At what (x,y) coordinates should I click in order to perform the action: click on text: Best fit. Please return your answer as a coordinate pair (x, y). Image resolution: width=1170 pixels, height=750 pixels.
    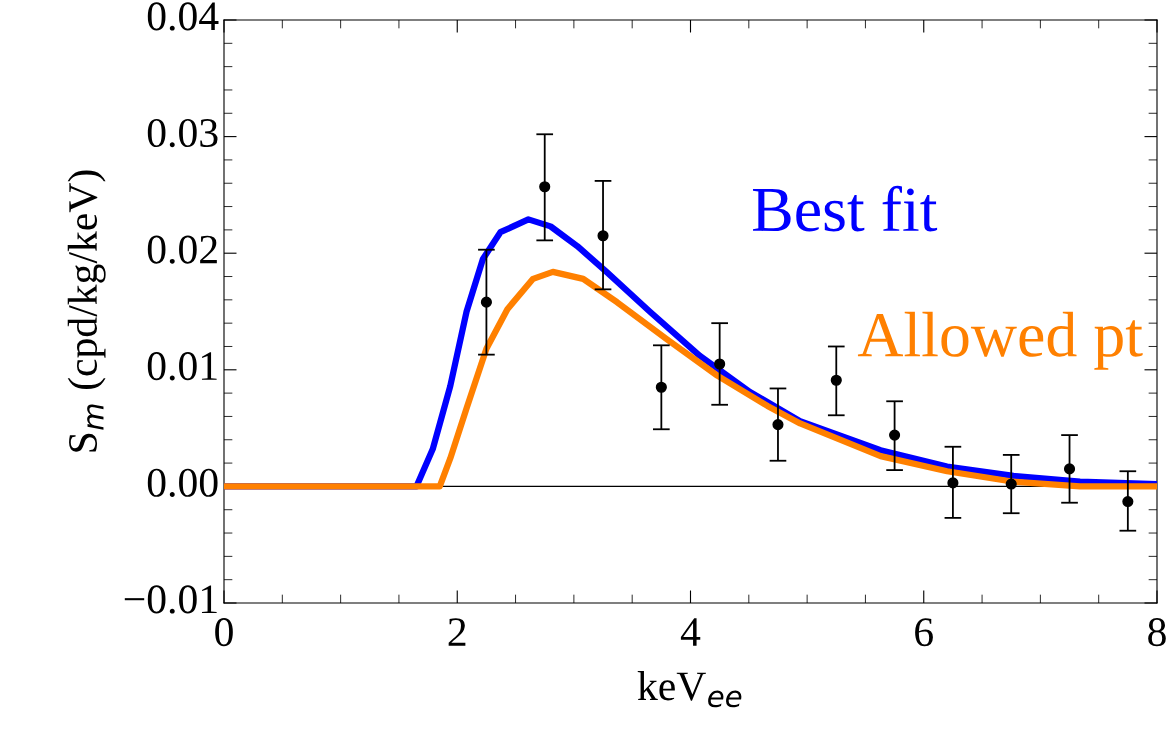
    Looking at the image, I should click on (845, 208).